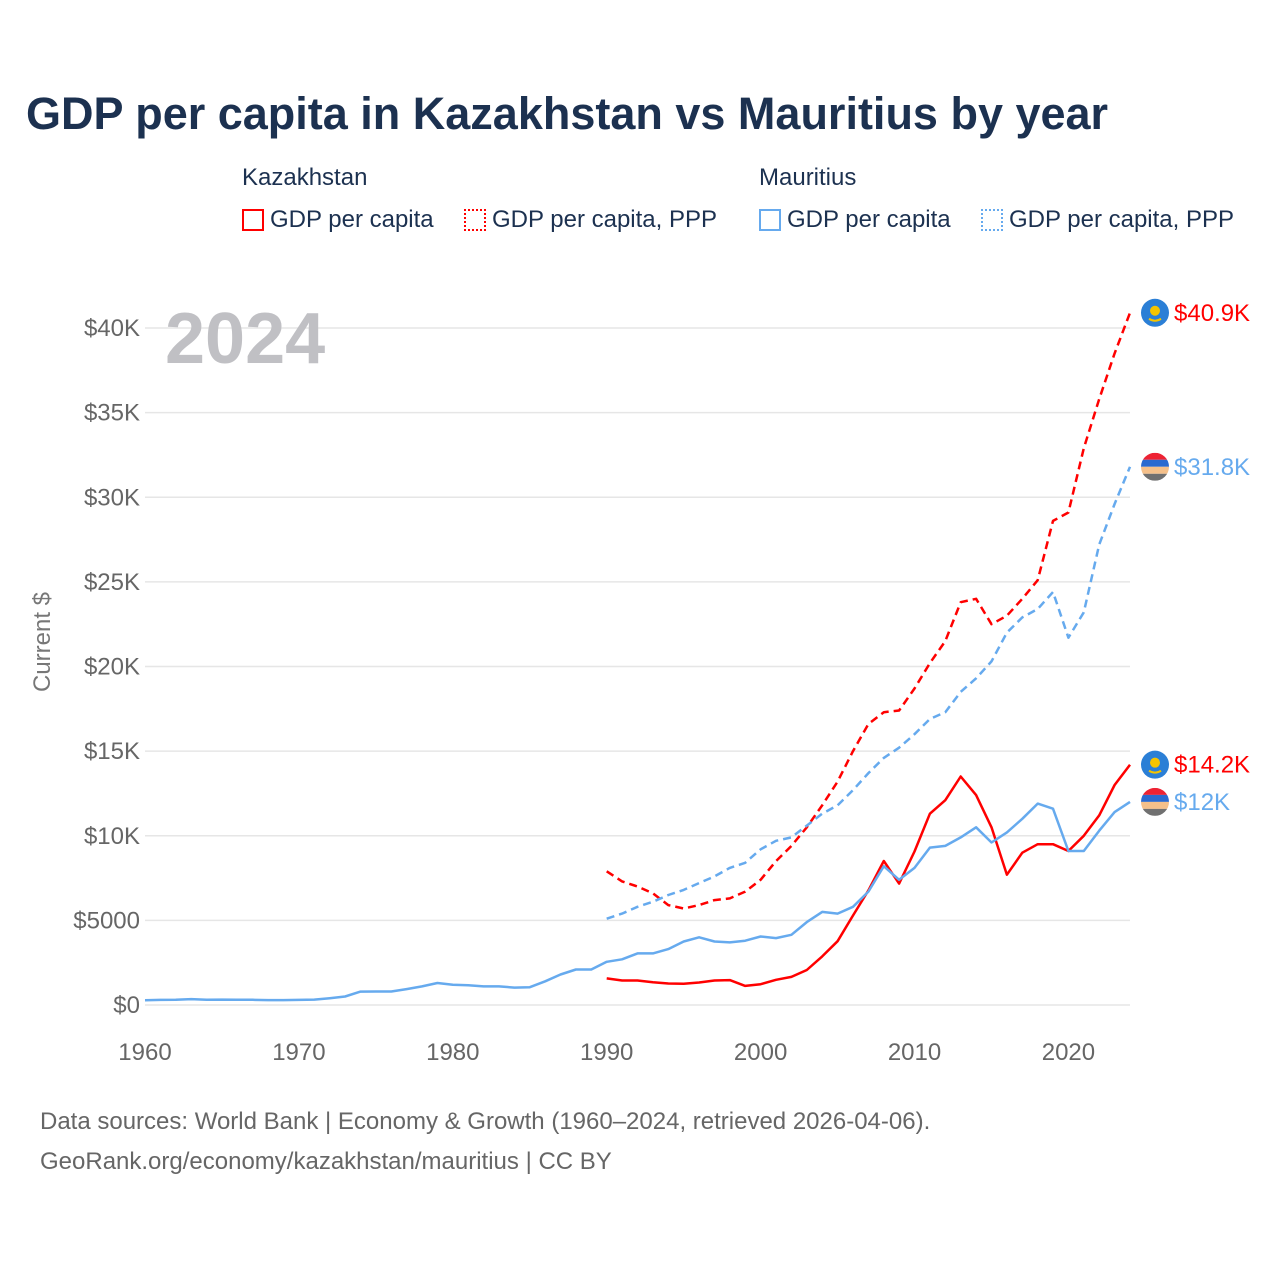  Describe the element at coordinates (245, 339) in the screenshot. I see `year-watermark: 2024` at that location.